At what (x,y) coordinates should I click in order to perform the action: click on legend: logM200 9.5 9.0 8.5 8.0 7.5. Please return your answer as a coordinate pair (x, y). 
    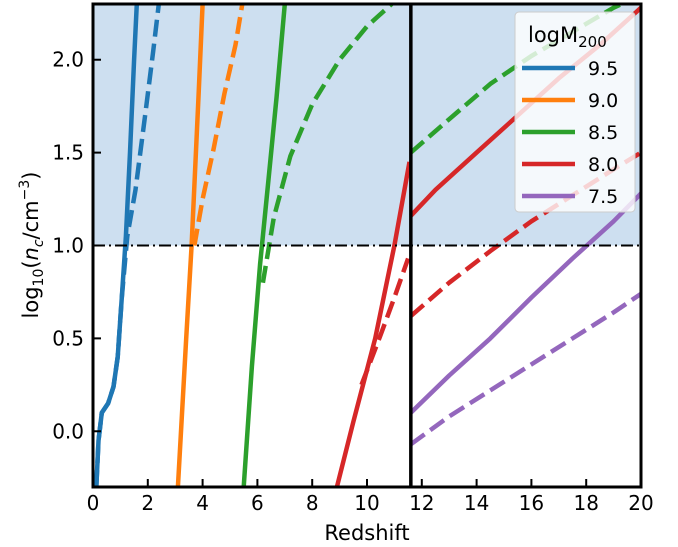
    Looking at the image, I should click on (575, 112).